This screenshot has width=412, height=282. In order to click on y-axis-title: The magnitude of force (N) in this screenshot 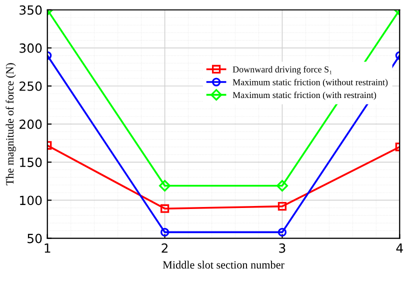, I will do `click(11, 124)`.